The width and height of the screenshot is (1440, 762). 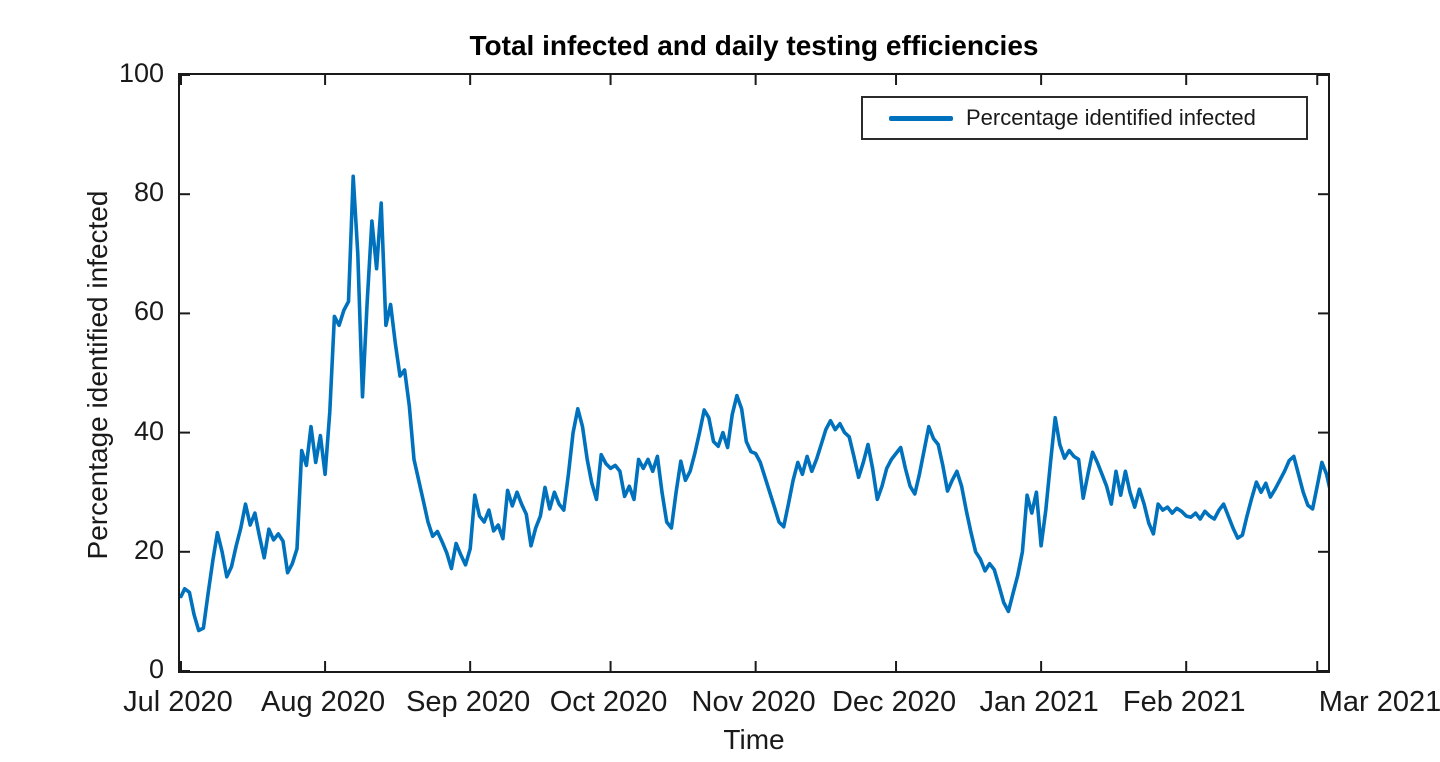 I want to click on legend-label: Percentage identified infected, so click(x=1111, y=117).